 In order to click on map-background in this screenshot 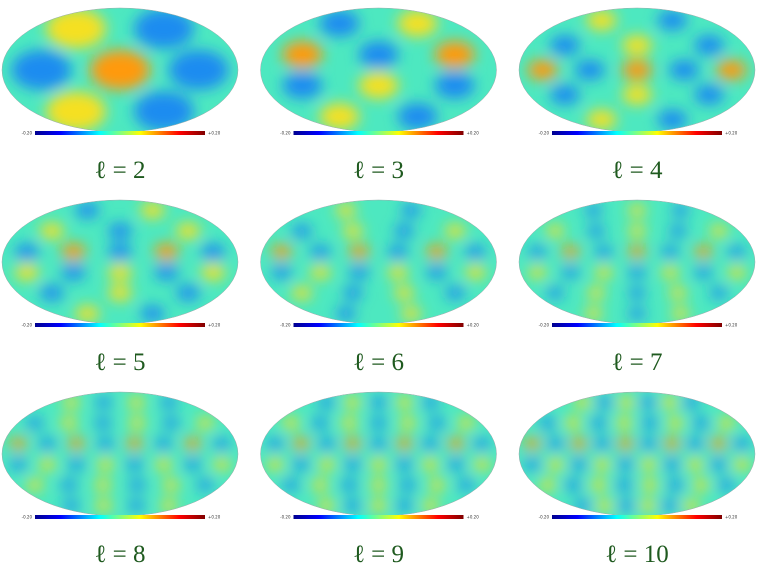, I will do `click(120, 262)`.